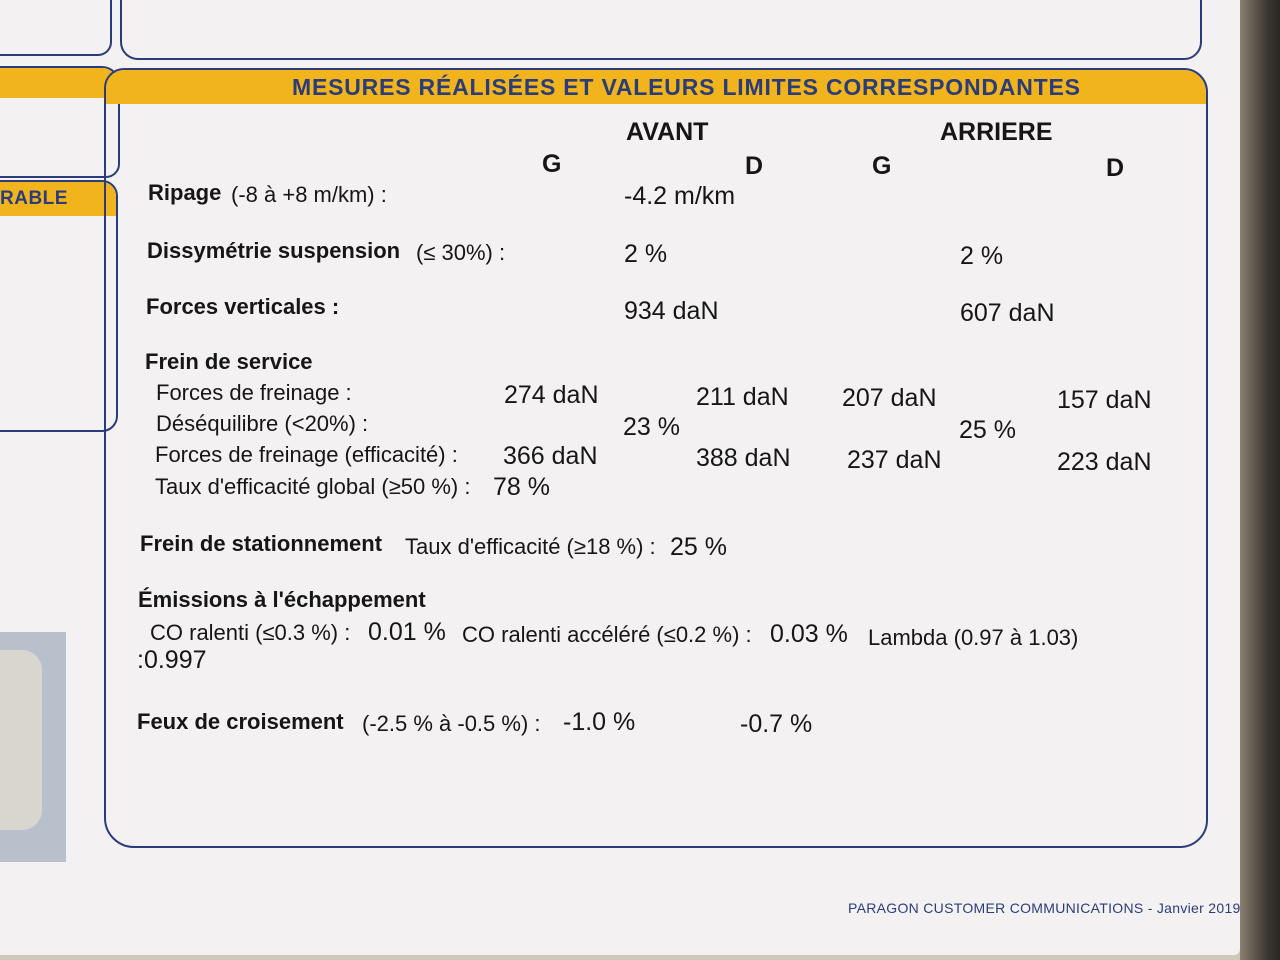 The height and width of the screenshot is (960, 1280). I want to click on dissymetrie-avant-value: 2 %, so click(646, 254).